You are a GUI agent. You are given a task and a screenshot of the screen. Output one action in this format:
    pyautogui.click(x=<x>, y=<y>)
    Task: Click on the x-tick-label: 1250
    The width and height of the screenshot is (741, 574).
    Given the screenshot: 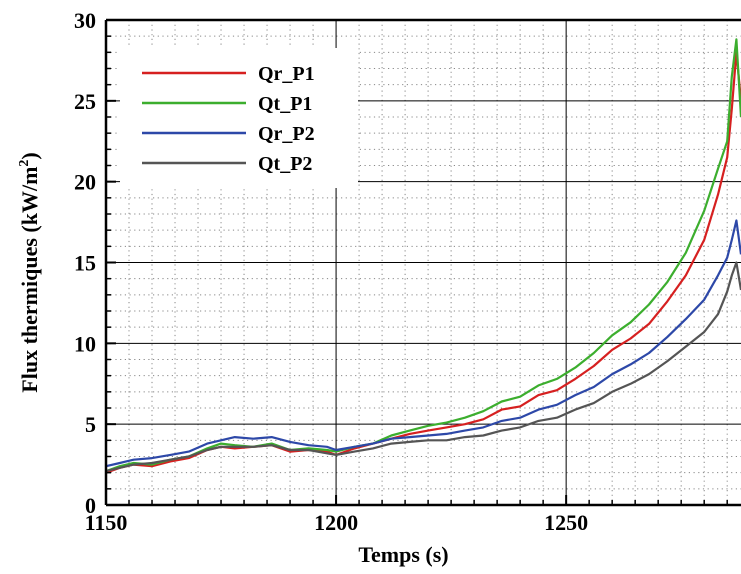 What is the action you would take?
    pyautogui.click(x=566, y=522)
    